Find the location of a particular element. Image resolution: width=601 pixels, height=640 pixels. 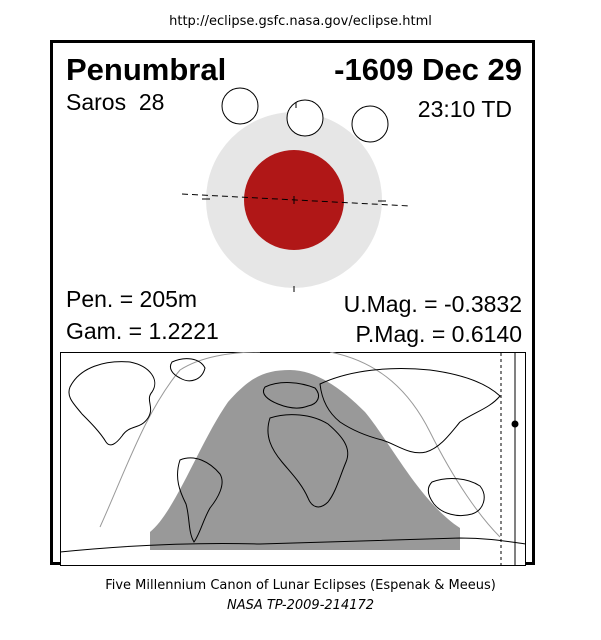

continent-antarctica is located at coordinates (293, 545).